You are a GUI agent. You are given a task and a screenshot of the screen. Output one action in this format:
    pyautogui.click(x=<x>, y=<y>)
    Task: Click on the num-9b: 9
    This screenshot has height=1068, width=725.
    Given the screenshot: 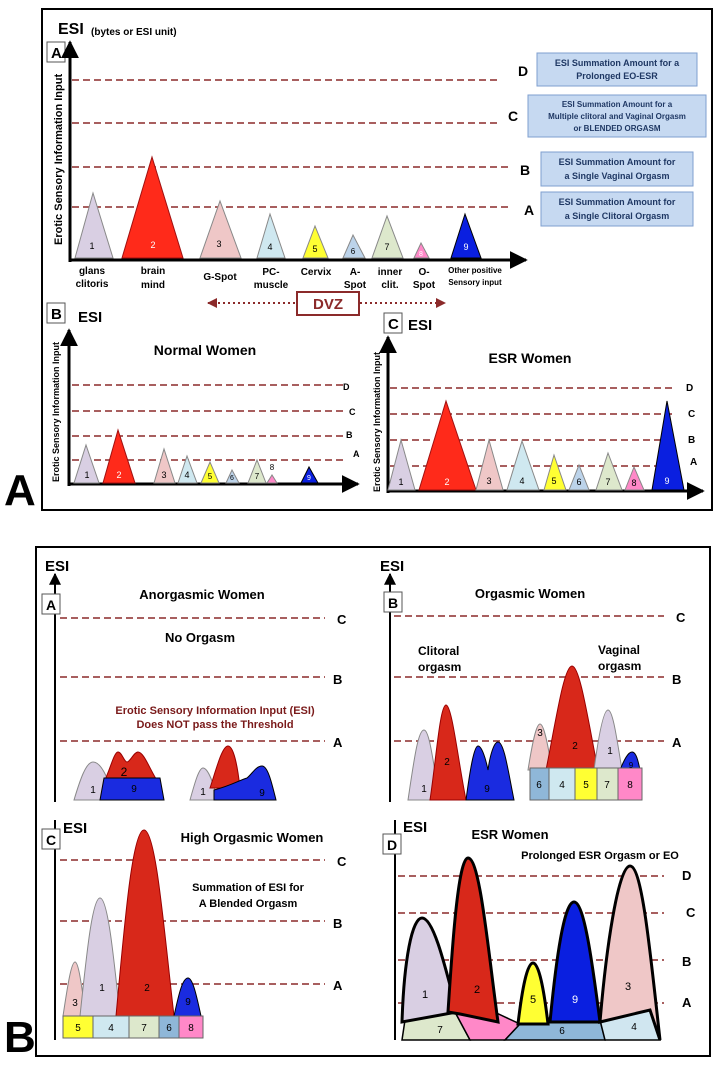 What is the action you would take?
    pyautogui.click(x=262, y=793)
    